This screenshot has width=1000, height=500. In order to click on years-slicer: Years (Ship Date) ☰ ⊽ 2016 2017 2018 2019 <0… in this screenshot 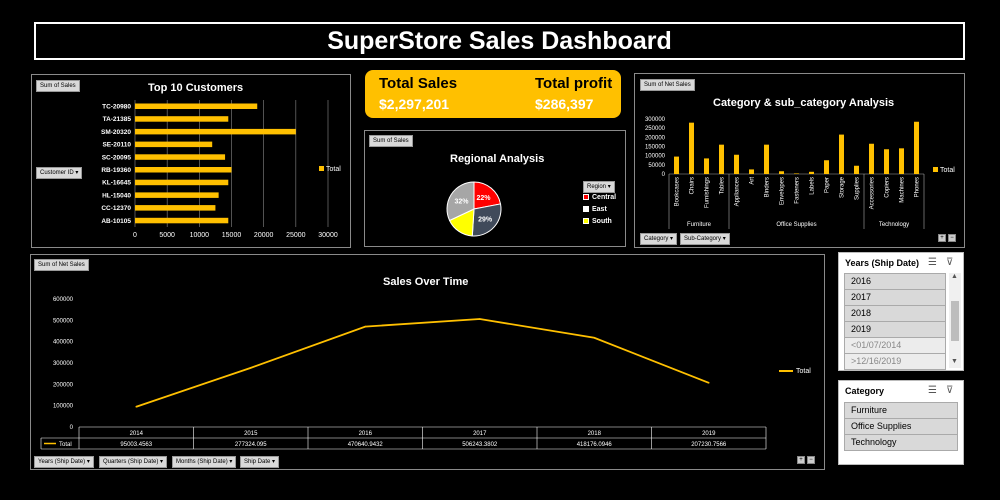, I will do `click(901, 311)`.